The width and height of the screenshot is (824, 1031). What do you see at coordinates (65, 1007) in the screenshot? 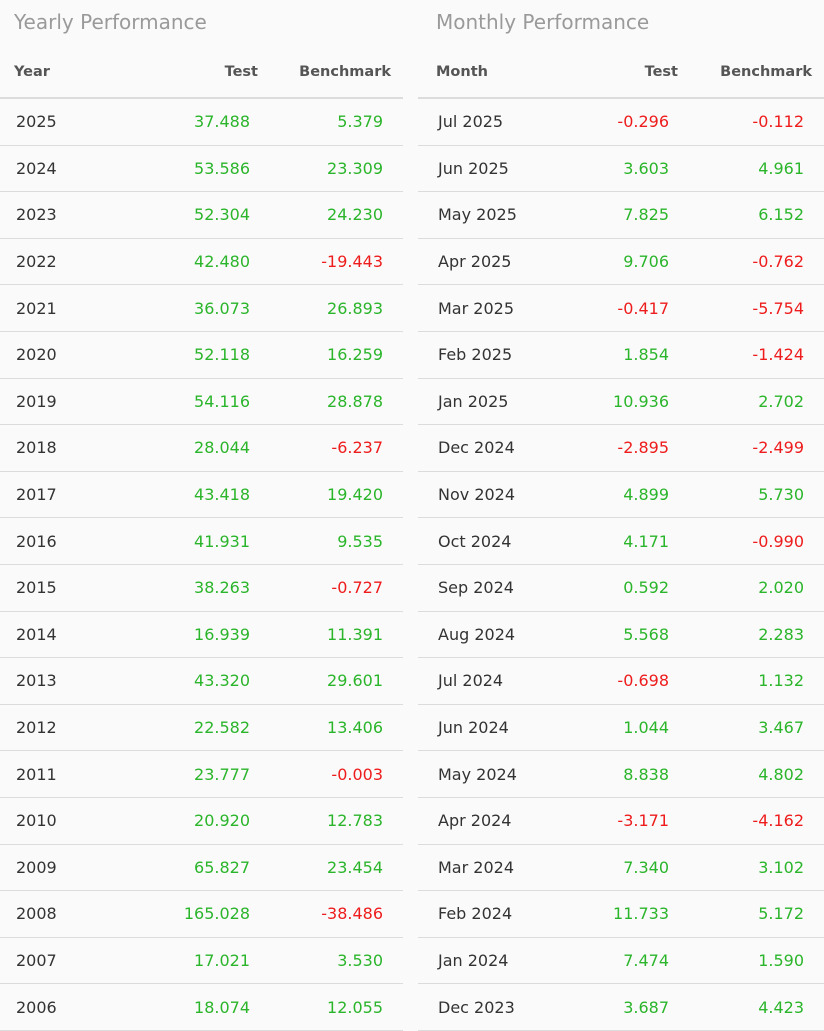
I see `period-cell: 2006` at bounding box center [65, 1007].